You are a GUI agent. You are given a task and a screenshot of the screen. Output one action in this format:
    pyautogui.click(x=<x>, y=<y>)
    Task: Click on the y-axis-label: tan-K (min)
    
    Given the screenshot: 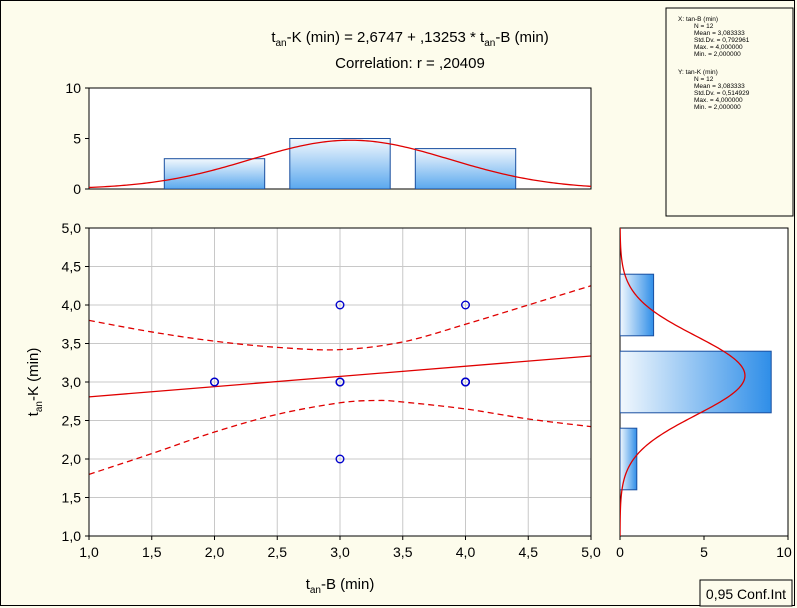 What is the action you would take?
    pyautogui.click(x=35, y=382)
    